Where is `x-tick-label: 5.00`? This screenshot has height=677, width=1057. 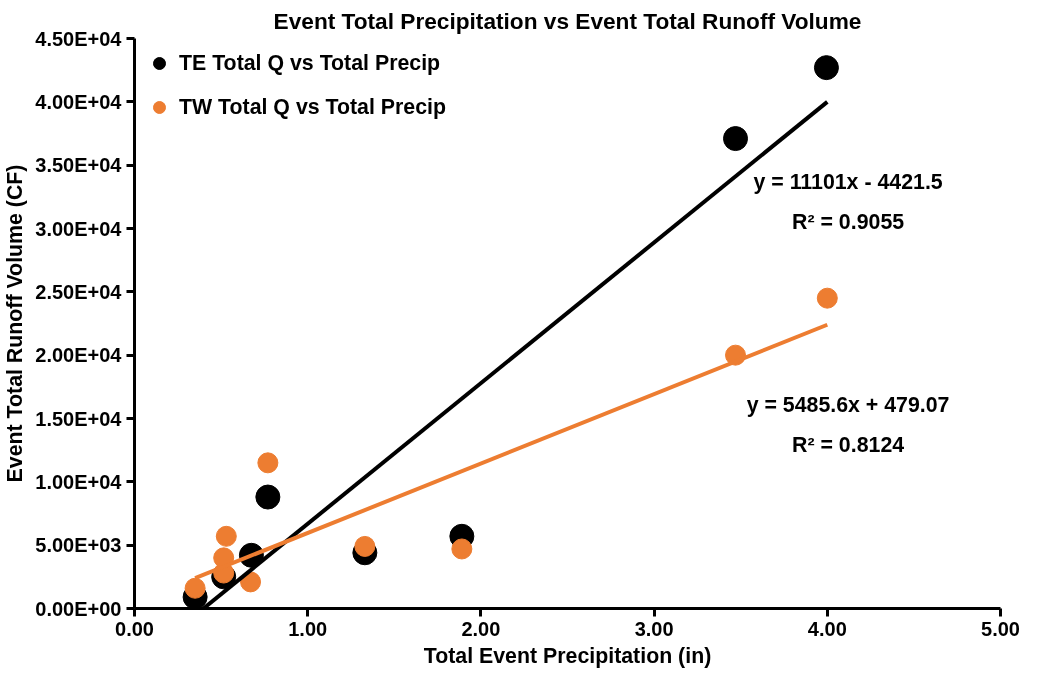 x-tick-label: 5.00 is located at coordinates (1000, 628).